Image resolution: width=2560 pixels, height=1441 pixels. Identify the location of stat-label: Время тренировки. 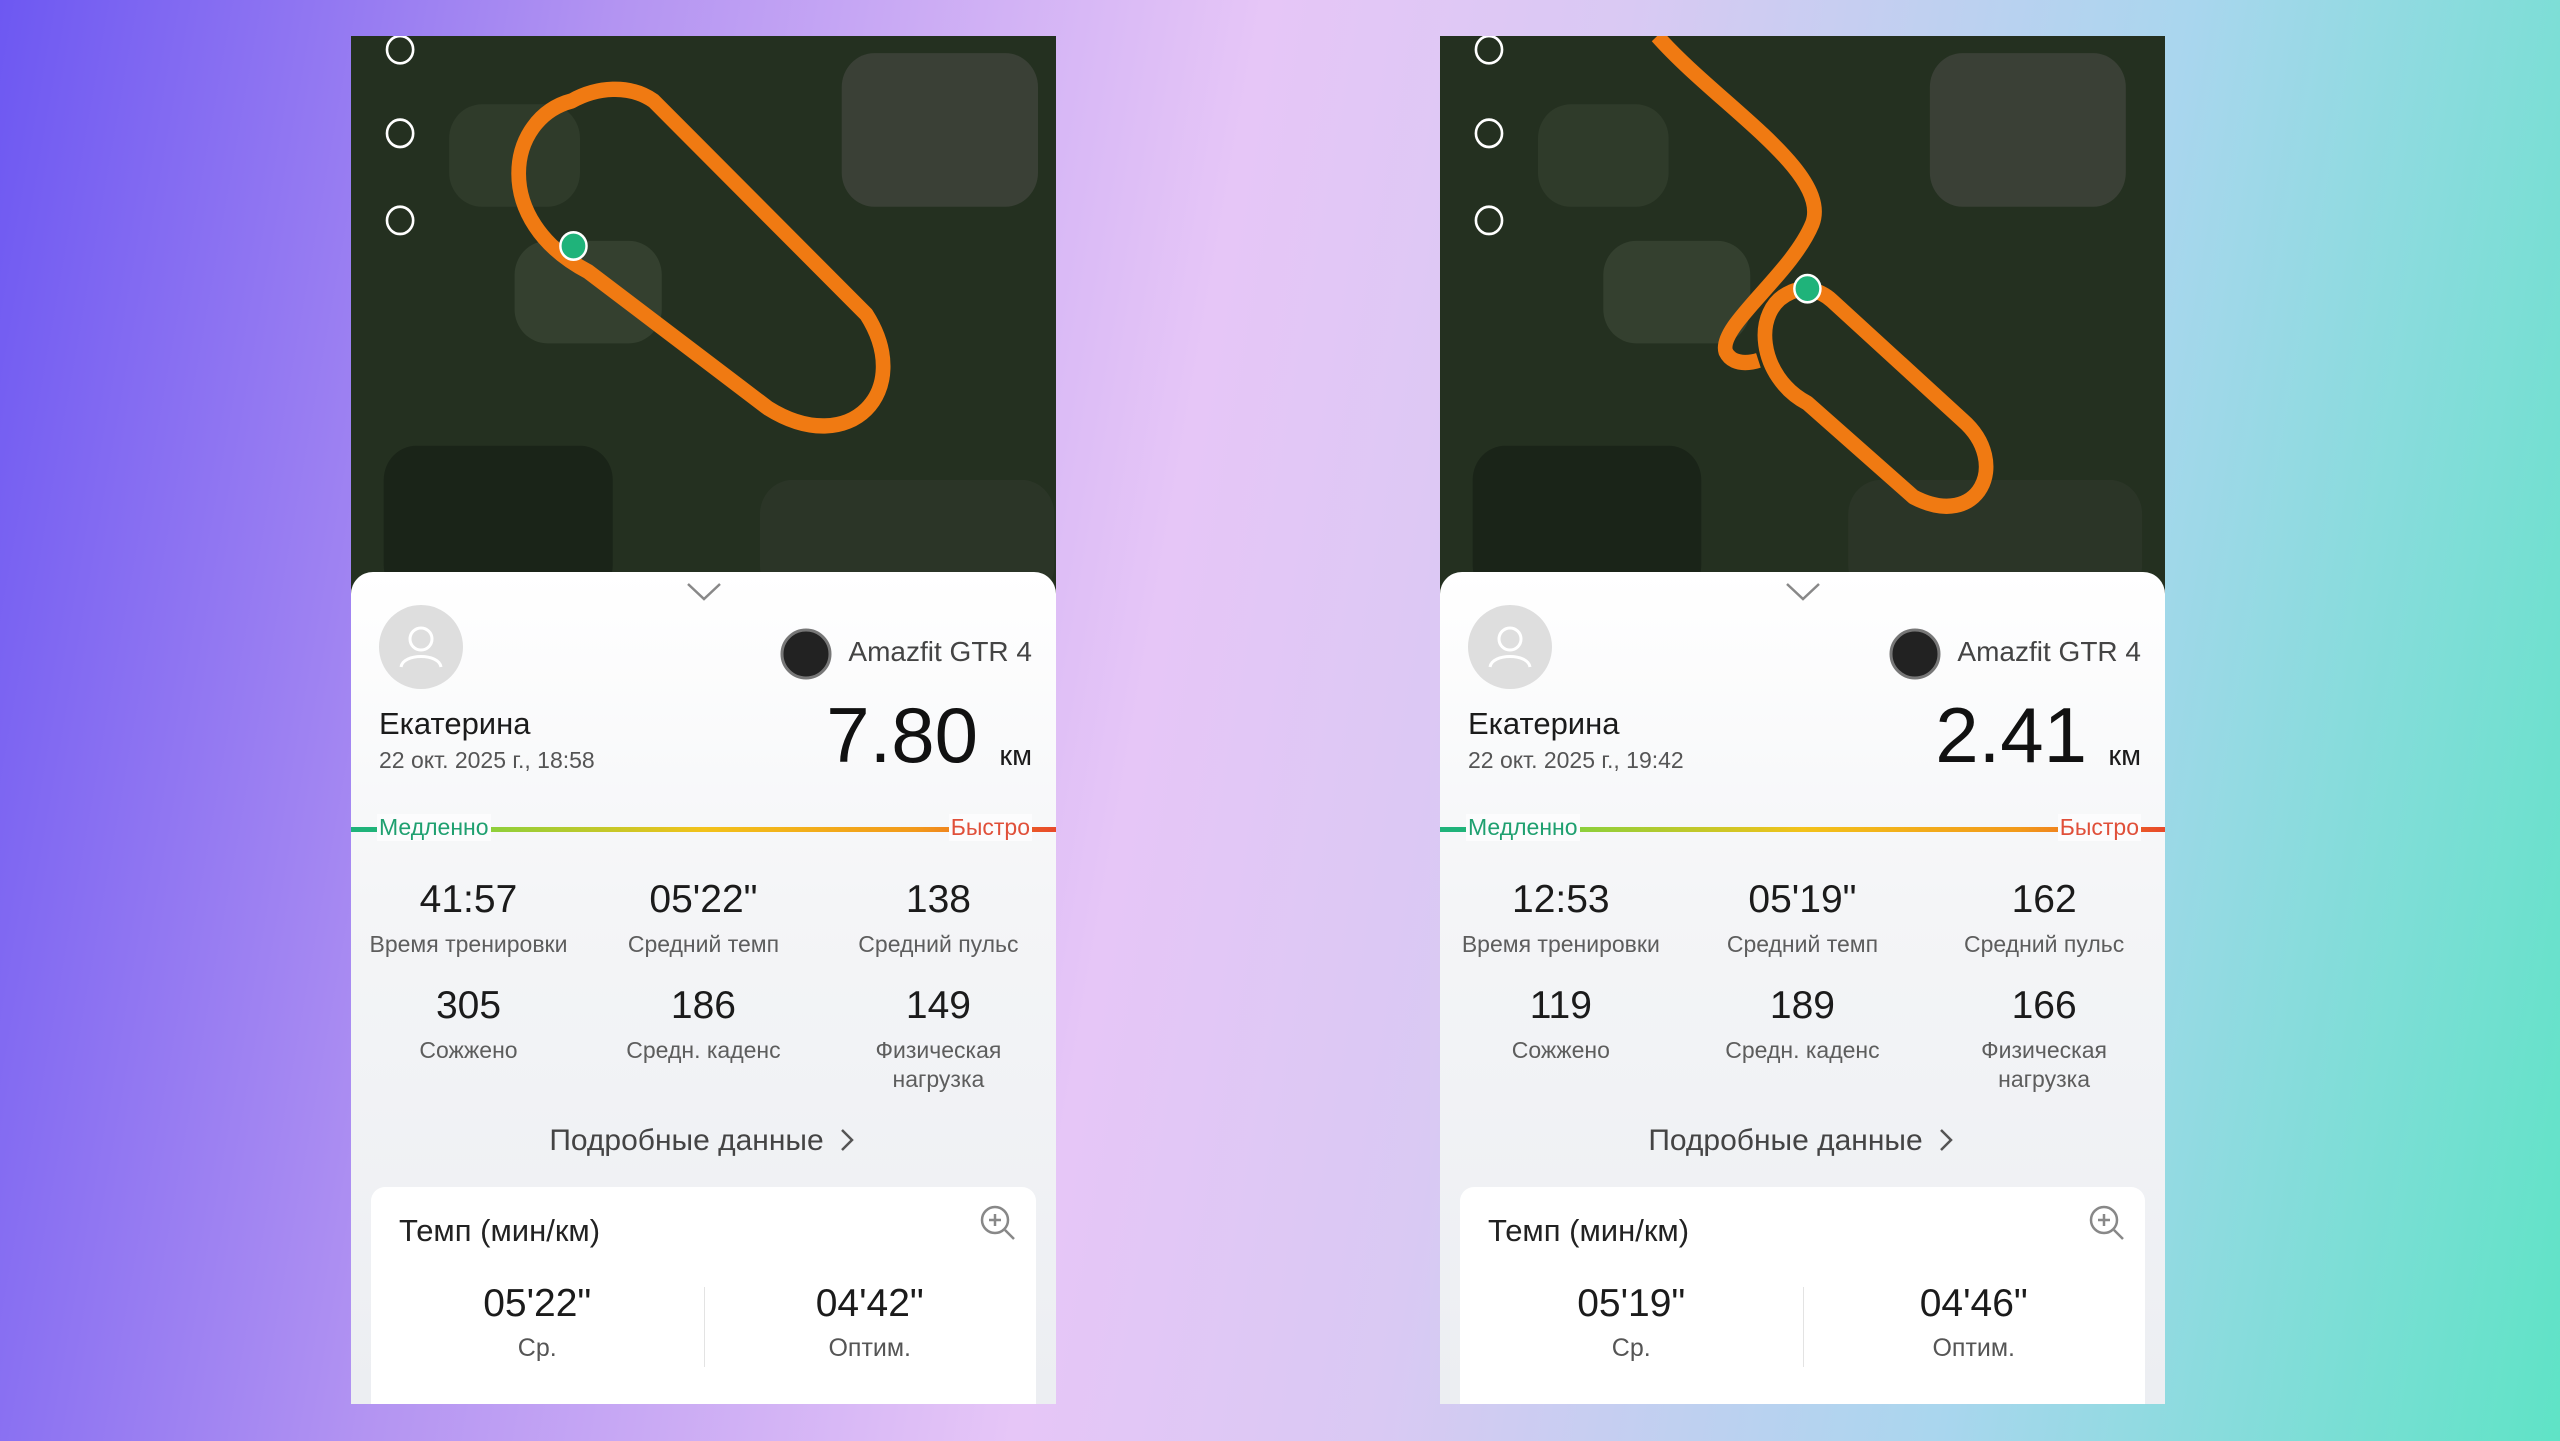
(1560, 944).